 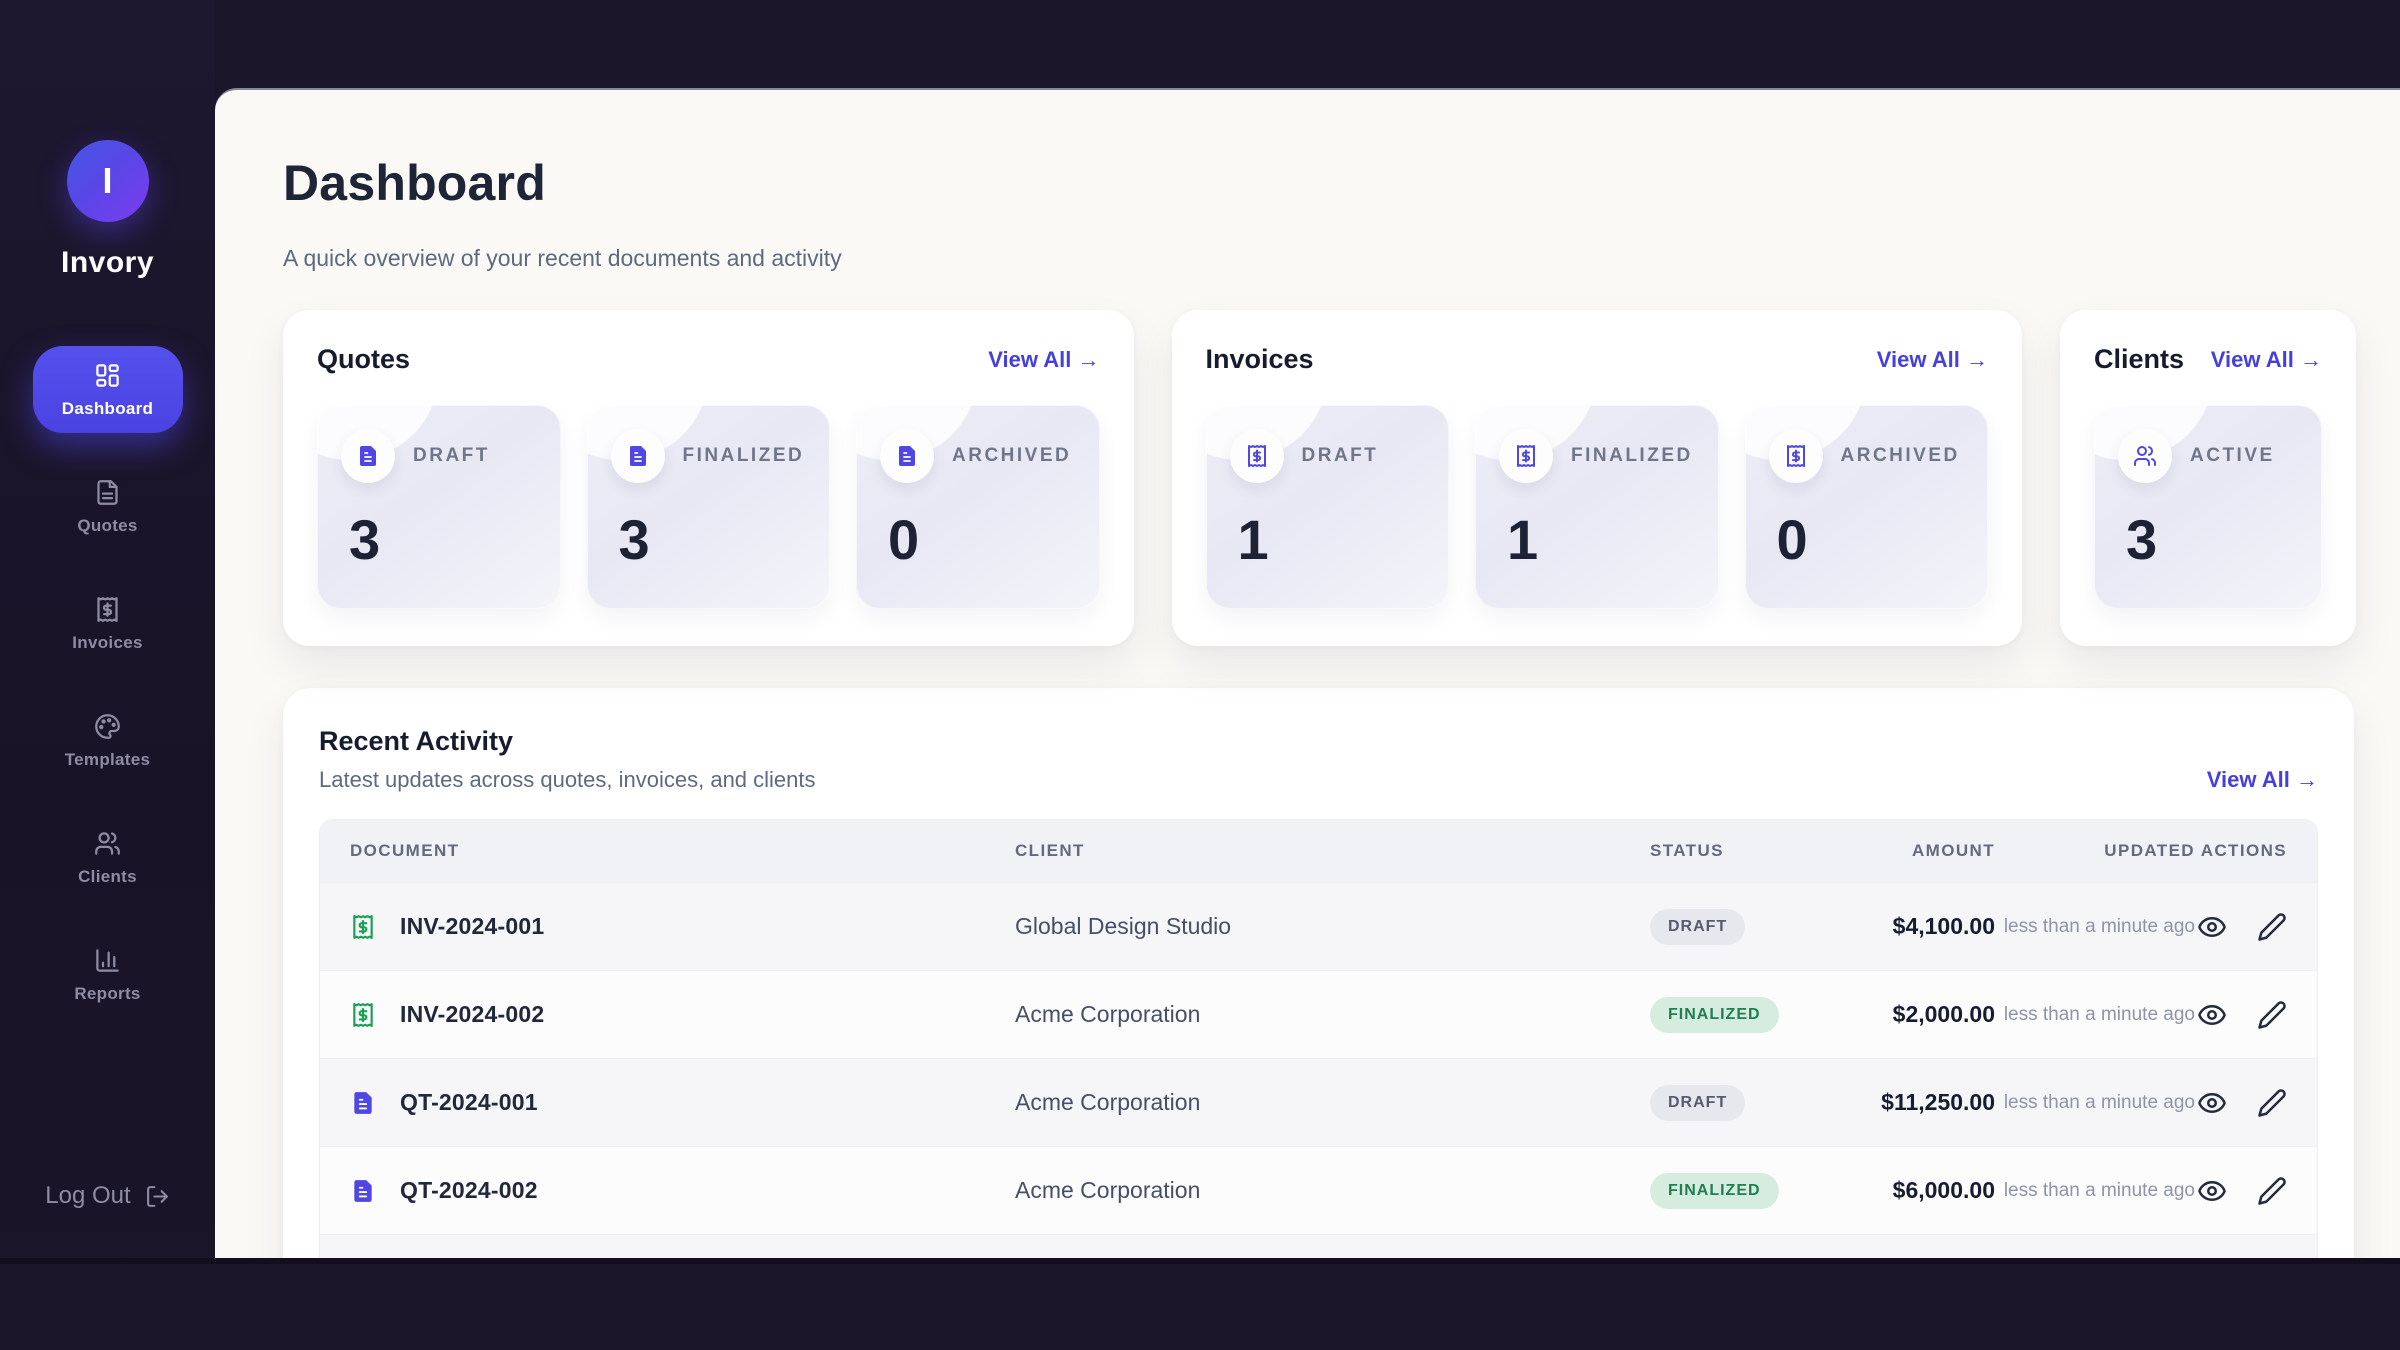 I want to click on page-title: Dashboard, so click(x=414, y=182).